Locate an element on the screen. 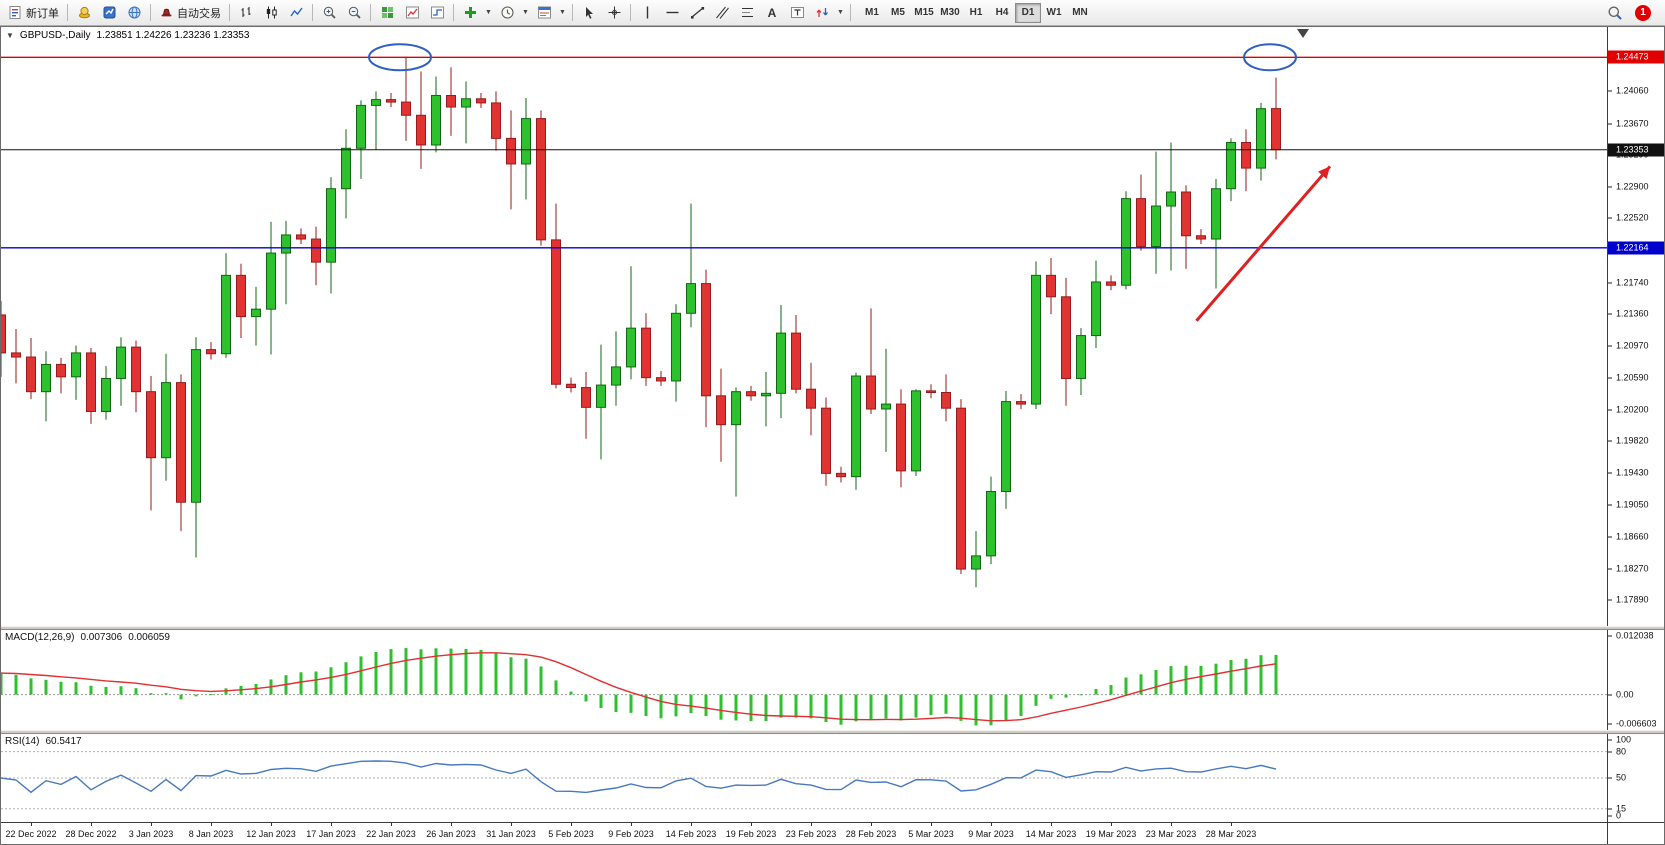 This screenshot has height=845, width=1665. market-watch-button is located at coordinates (84, 13).